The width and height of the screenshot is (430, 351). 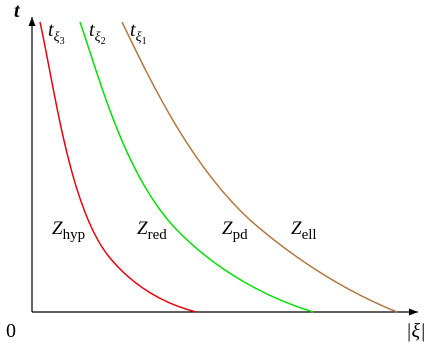 I want to click on region-label-hyp: Zhyp, so click(x=68, y=230).